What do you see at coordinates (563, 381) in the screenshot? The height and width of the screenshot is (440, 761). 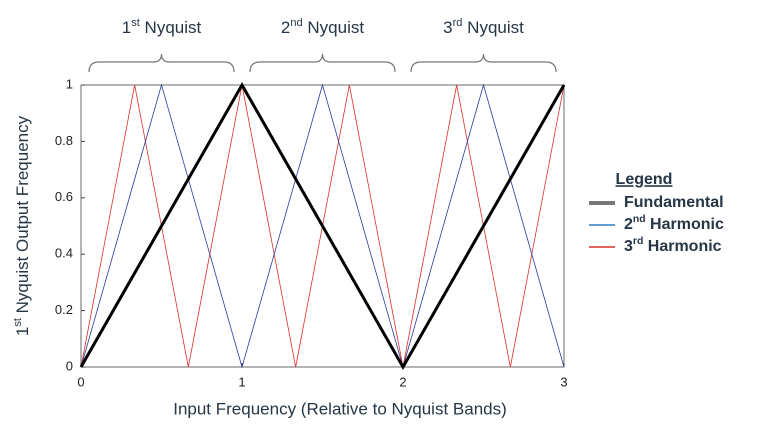 I see `x-tick-label: 3` at bounding box center [563, 381].